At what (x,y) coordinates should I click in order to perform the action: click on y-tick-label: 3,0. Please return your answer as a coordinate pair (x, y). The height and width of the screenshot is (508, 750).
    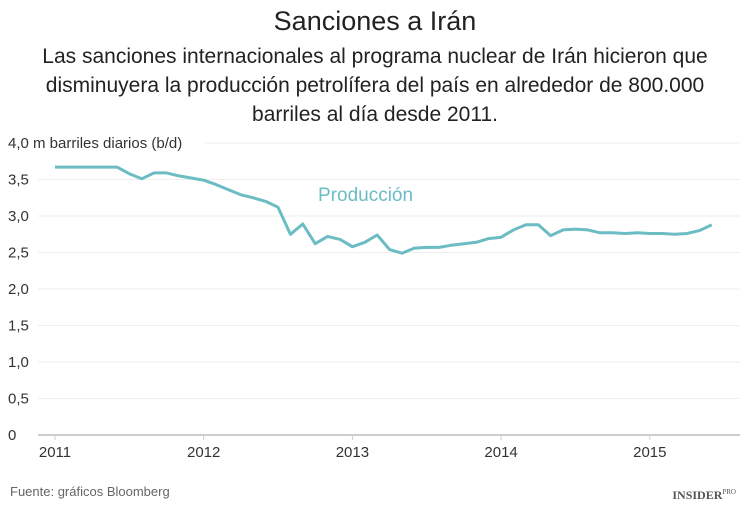
    Looking at the image, I should click on (18, 216).